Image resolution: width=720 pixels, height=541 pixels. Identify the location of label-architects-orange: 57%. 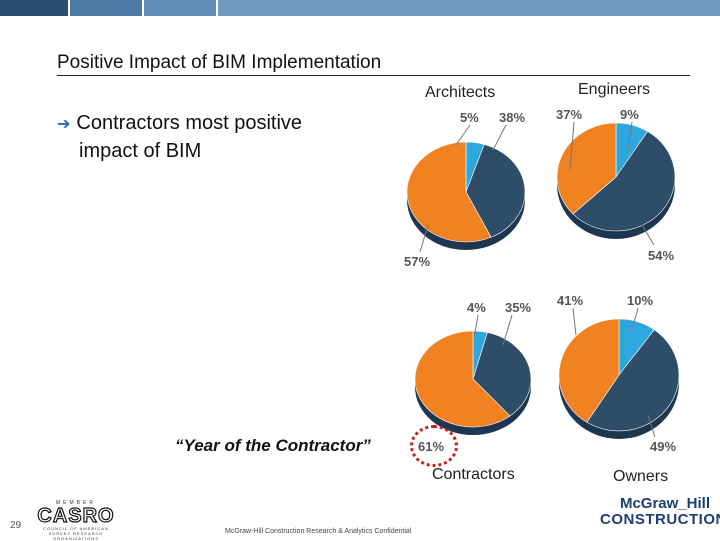
(417, 261).